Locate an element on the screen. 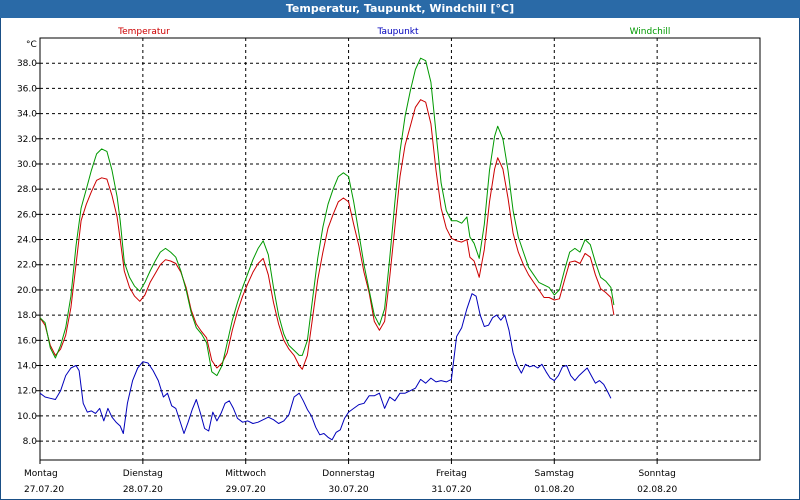 The height and width of the screenshot is (500, 800). y-tick-label: 20.0 is located at coordinates (27, 291).